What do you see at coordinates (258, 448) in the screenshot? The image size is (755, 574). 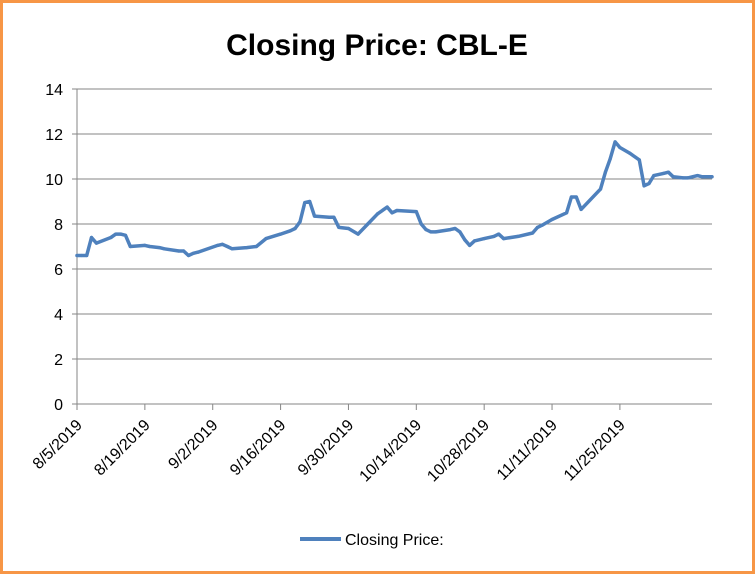 I see `x-tick-label-3: 9/16/2019` at bounding box center [258, 448].